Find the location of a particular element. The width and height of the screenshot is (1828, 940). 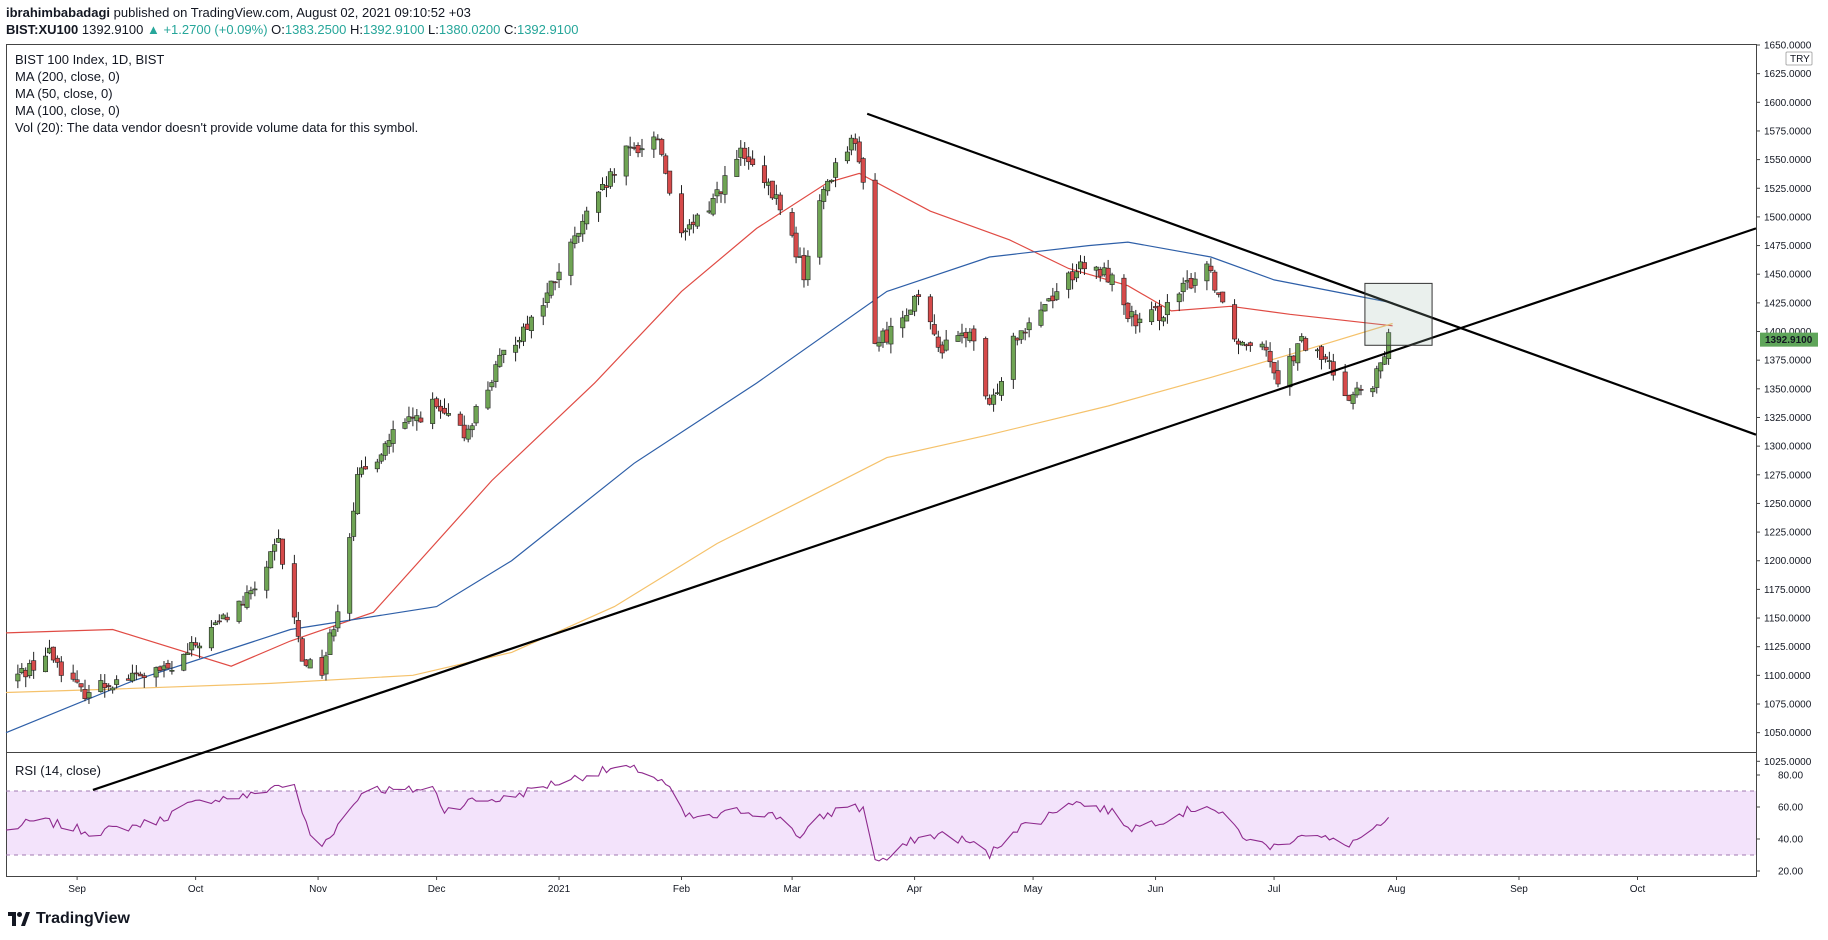

rsi-line is located at coordinates (697, 813).